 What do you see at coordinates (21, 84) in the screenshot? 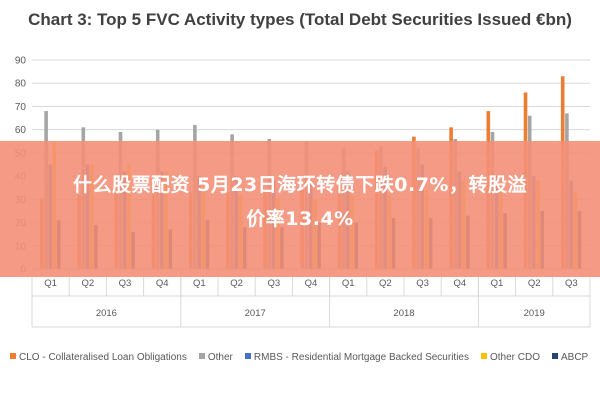
I see `y-tick-label: 80` at bounding box center [21, 84].